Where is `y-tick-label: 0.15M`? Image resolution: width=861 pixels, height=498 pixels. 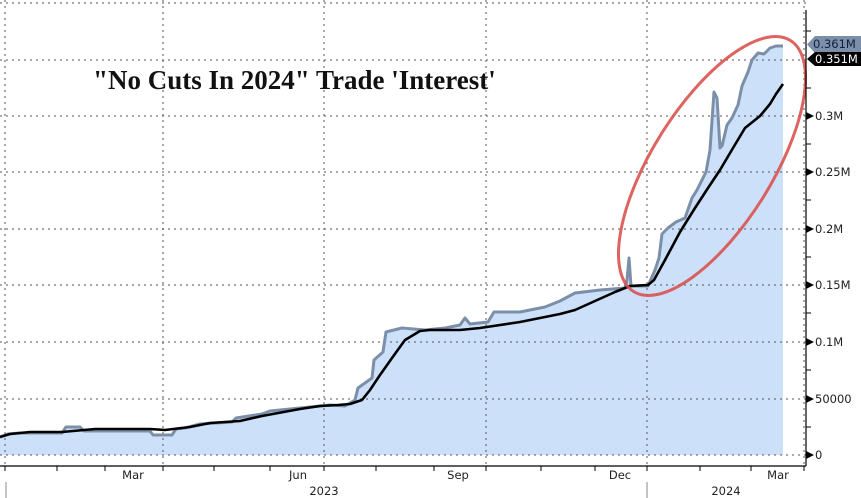
y-tick-label: 0.15M is located at coordinates (833, 285).